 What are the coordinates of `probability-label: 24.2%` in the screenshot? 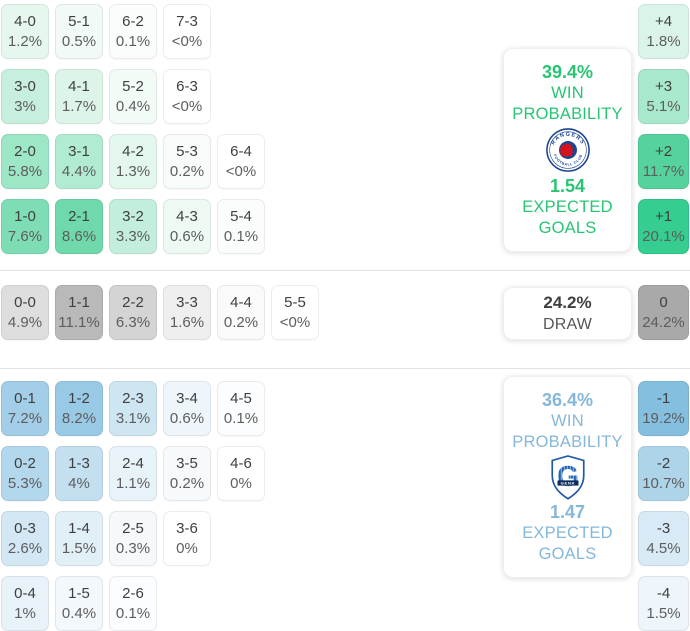 It's located at (663, 322).